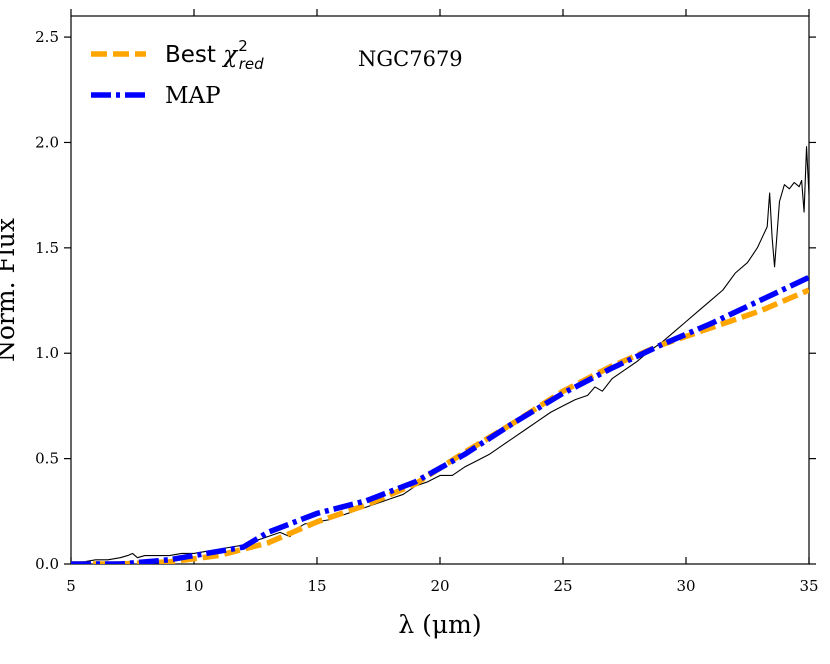 The image size is (830, 664). Describe the element at coordinates (808, 586) in the screenshot. I see `x-tick-label: 35` at that location.